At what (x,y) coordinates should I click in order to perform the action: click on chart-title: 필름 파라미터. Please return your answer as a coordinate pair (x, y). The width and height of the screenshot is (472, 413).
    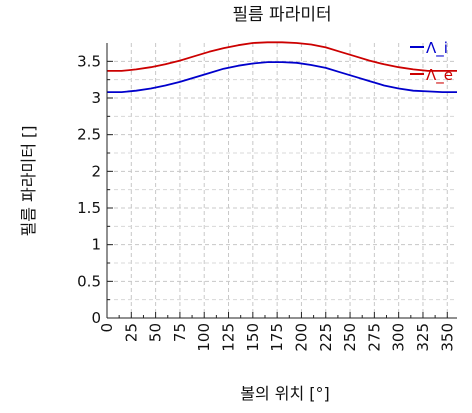
    Looking at the image, I should click on (281, 15).